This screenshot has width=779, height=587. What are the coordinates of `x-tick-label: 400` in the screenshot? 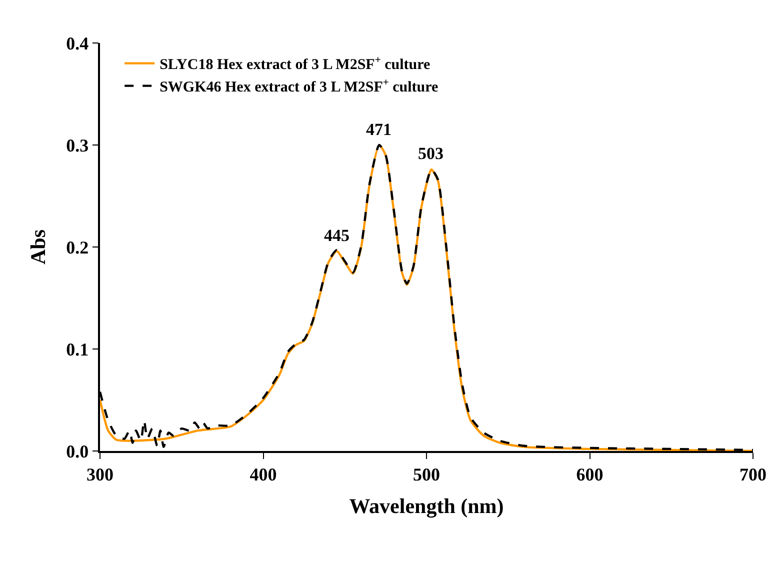 It's located at (263, 474).